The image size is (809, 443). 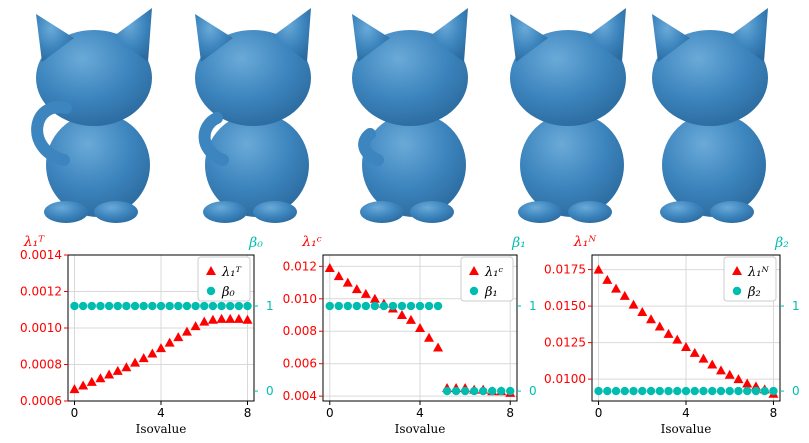 What do you see at coordinates (518, 243) in the screenshot?
I see `y-right-axis-label: β₁` at bounding box center [518, 243].